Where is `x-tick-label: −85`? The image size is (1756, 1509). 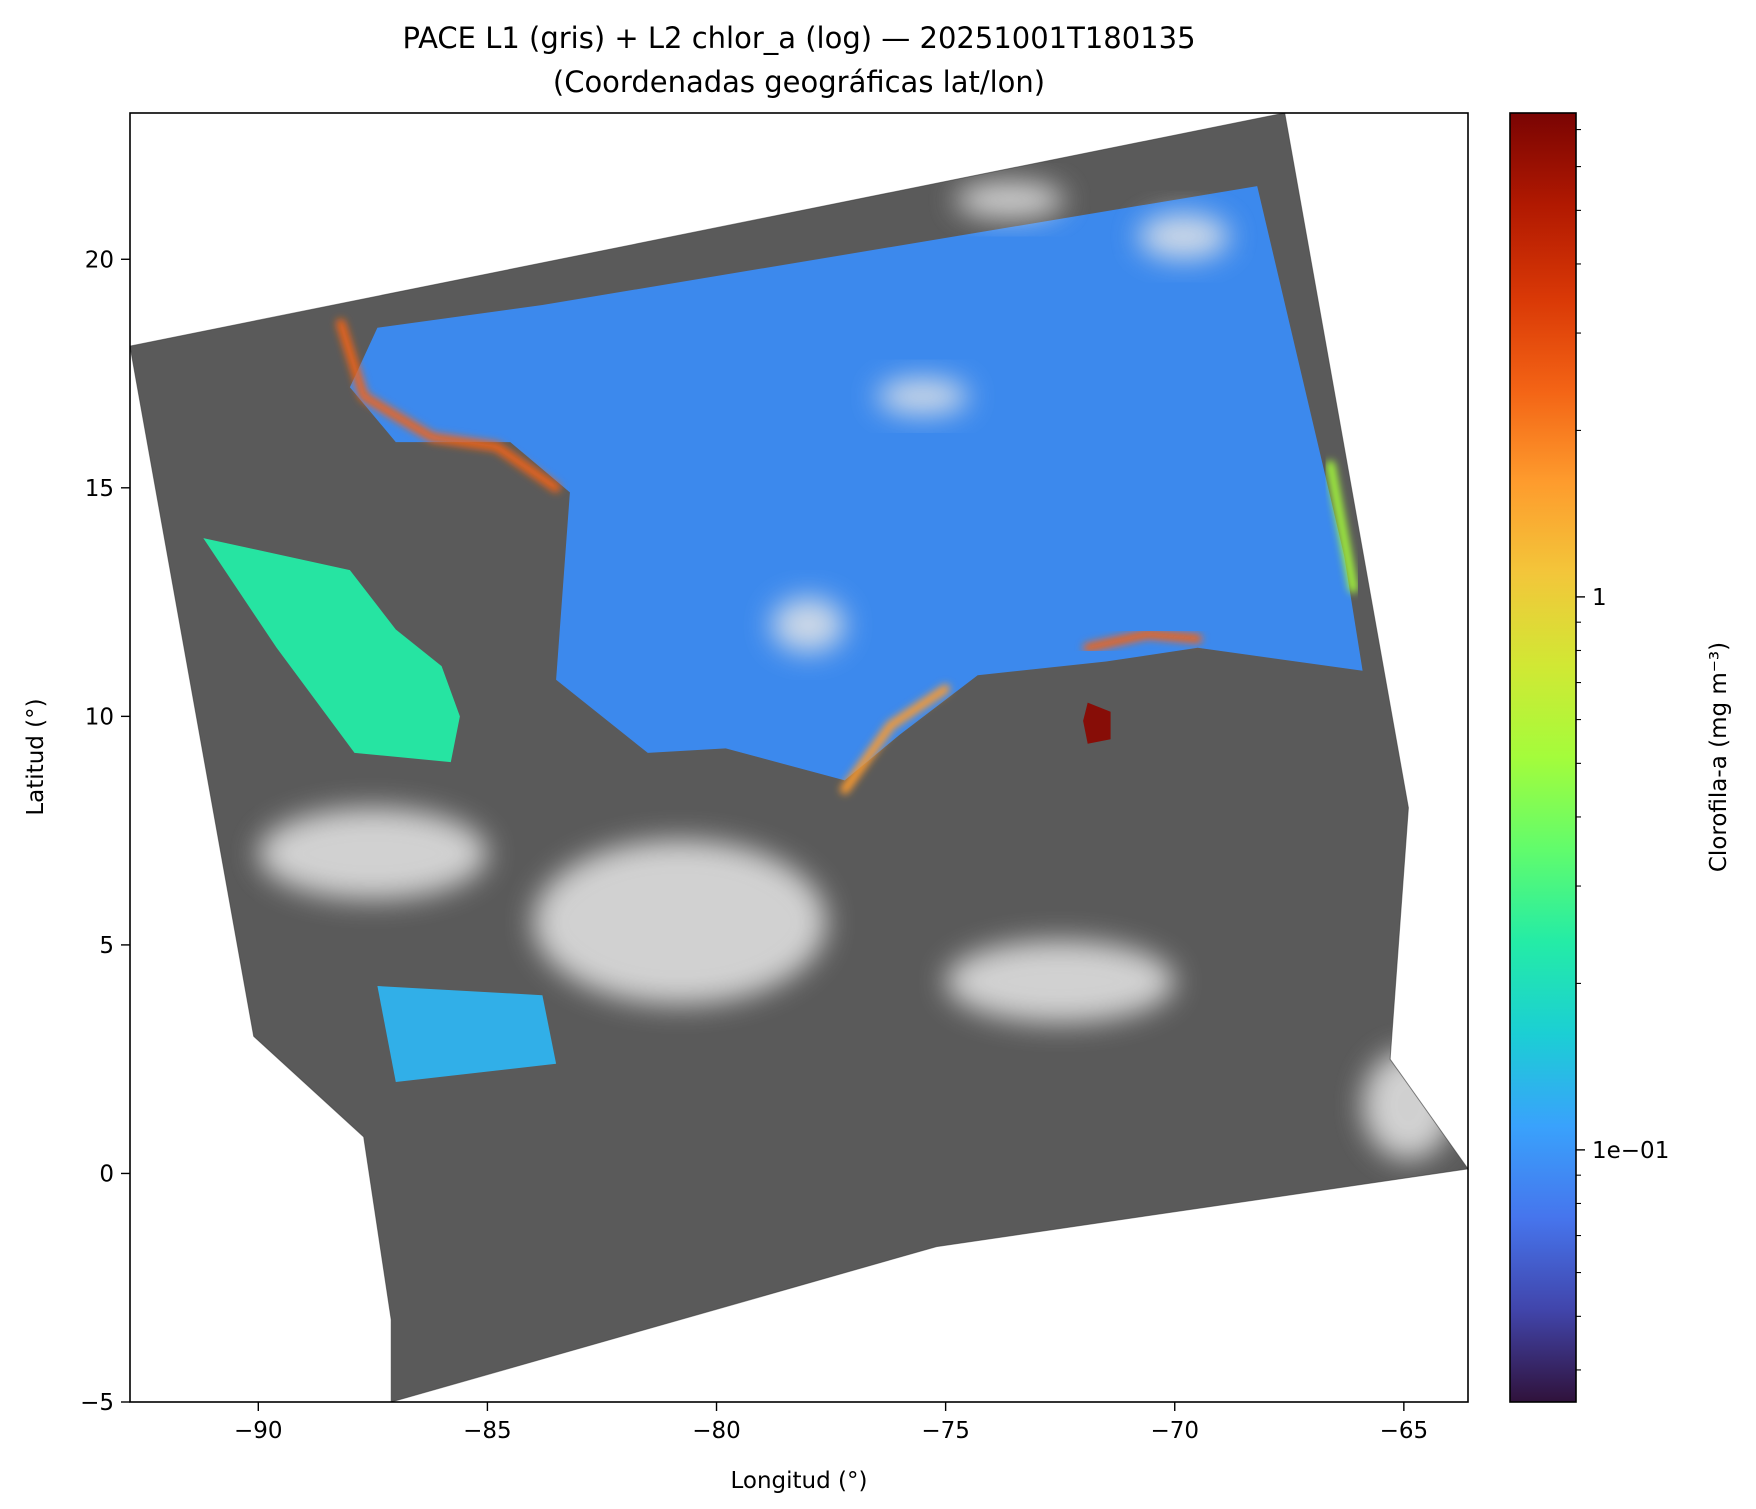
x-tick-label: −85 is located at coordinates (487, 1431).